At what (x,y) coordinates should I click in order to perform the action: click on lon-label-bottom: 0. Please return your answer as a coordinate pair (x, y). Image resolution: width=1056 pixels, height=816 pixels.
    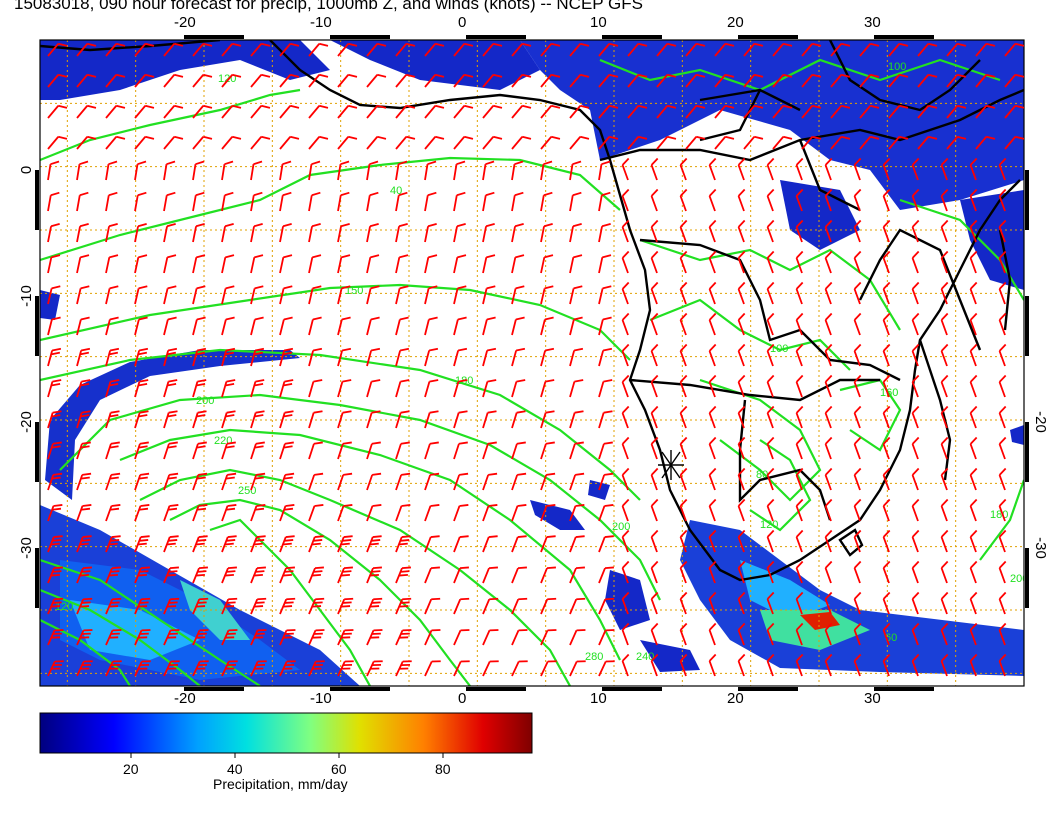
    Looking at the image, I should click on (462, 698).